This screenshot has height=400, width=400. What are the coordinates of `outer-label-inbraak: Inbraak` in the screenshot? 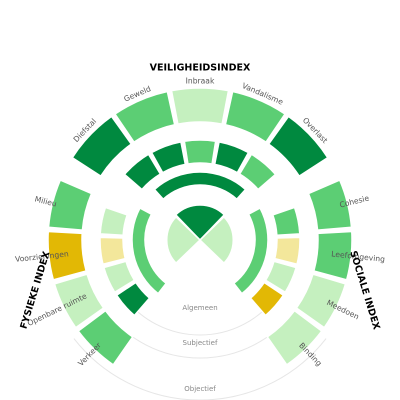 It's located at (200, 81).